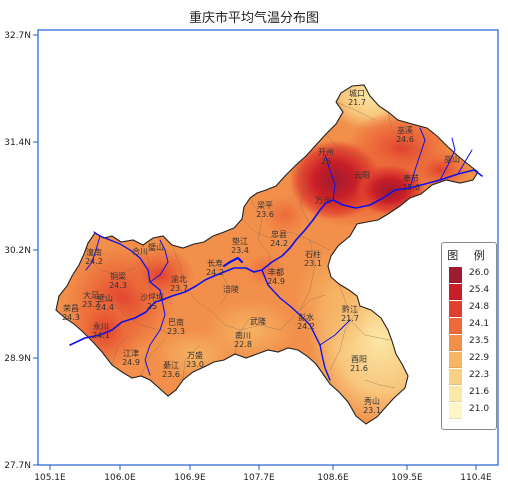 The height and width of the screenshot is (500, 508). What do you see at coordinates (326, 161) in the screenshot?
I see `city-temperature: 26` at bounding box center [326, 161].